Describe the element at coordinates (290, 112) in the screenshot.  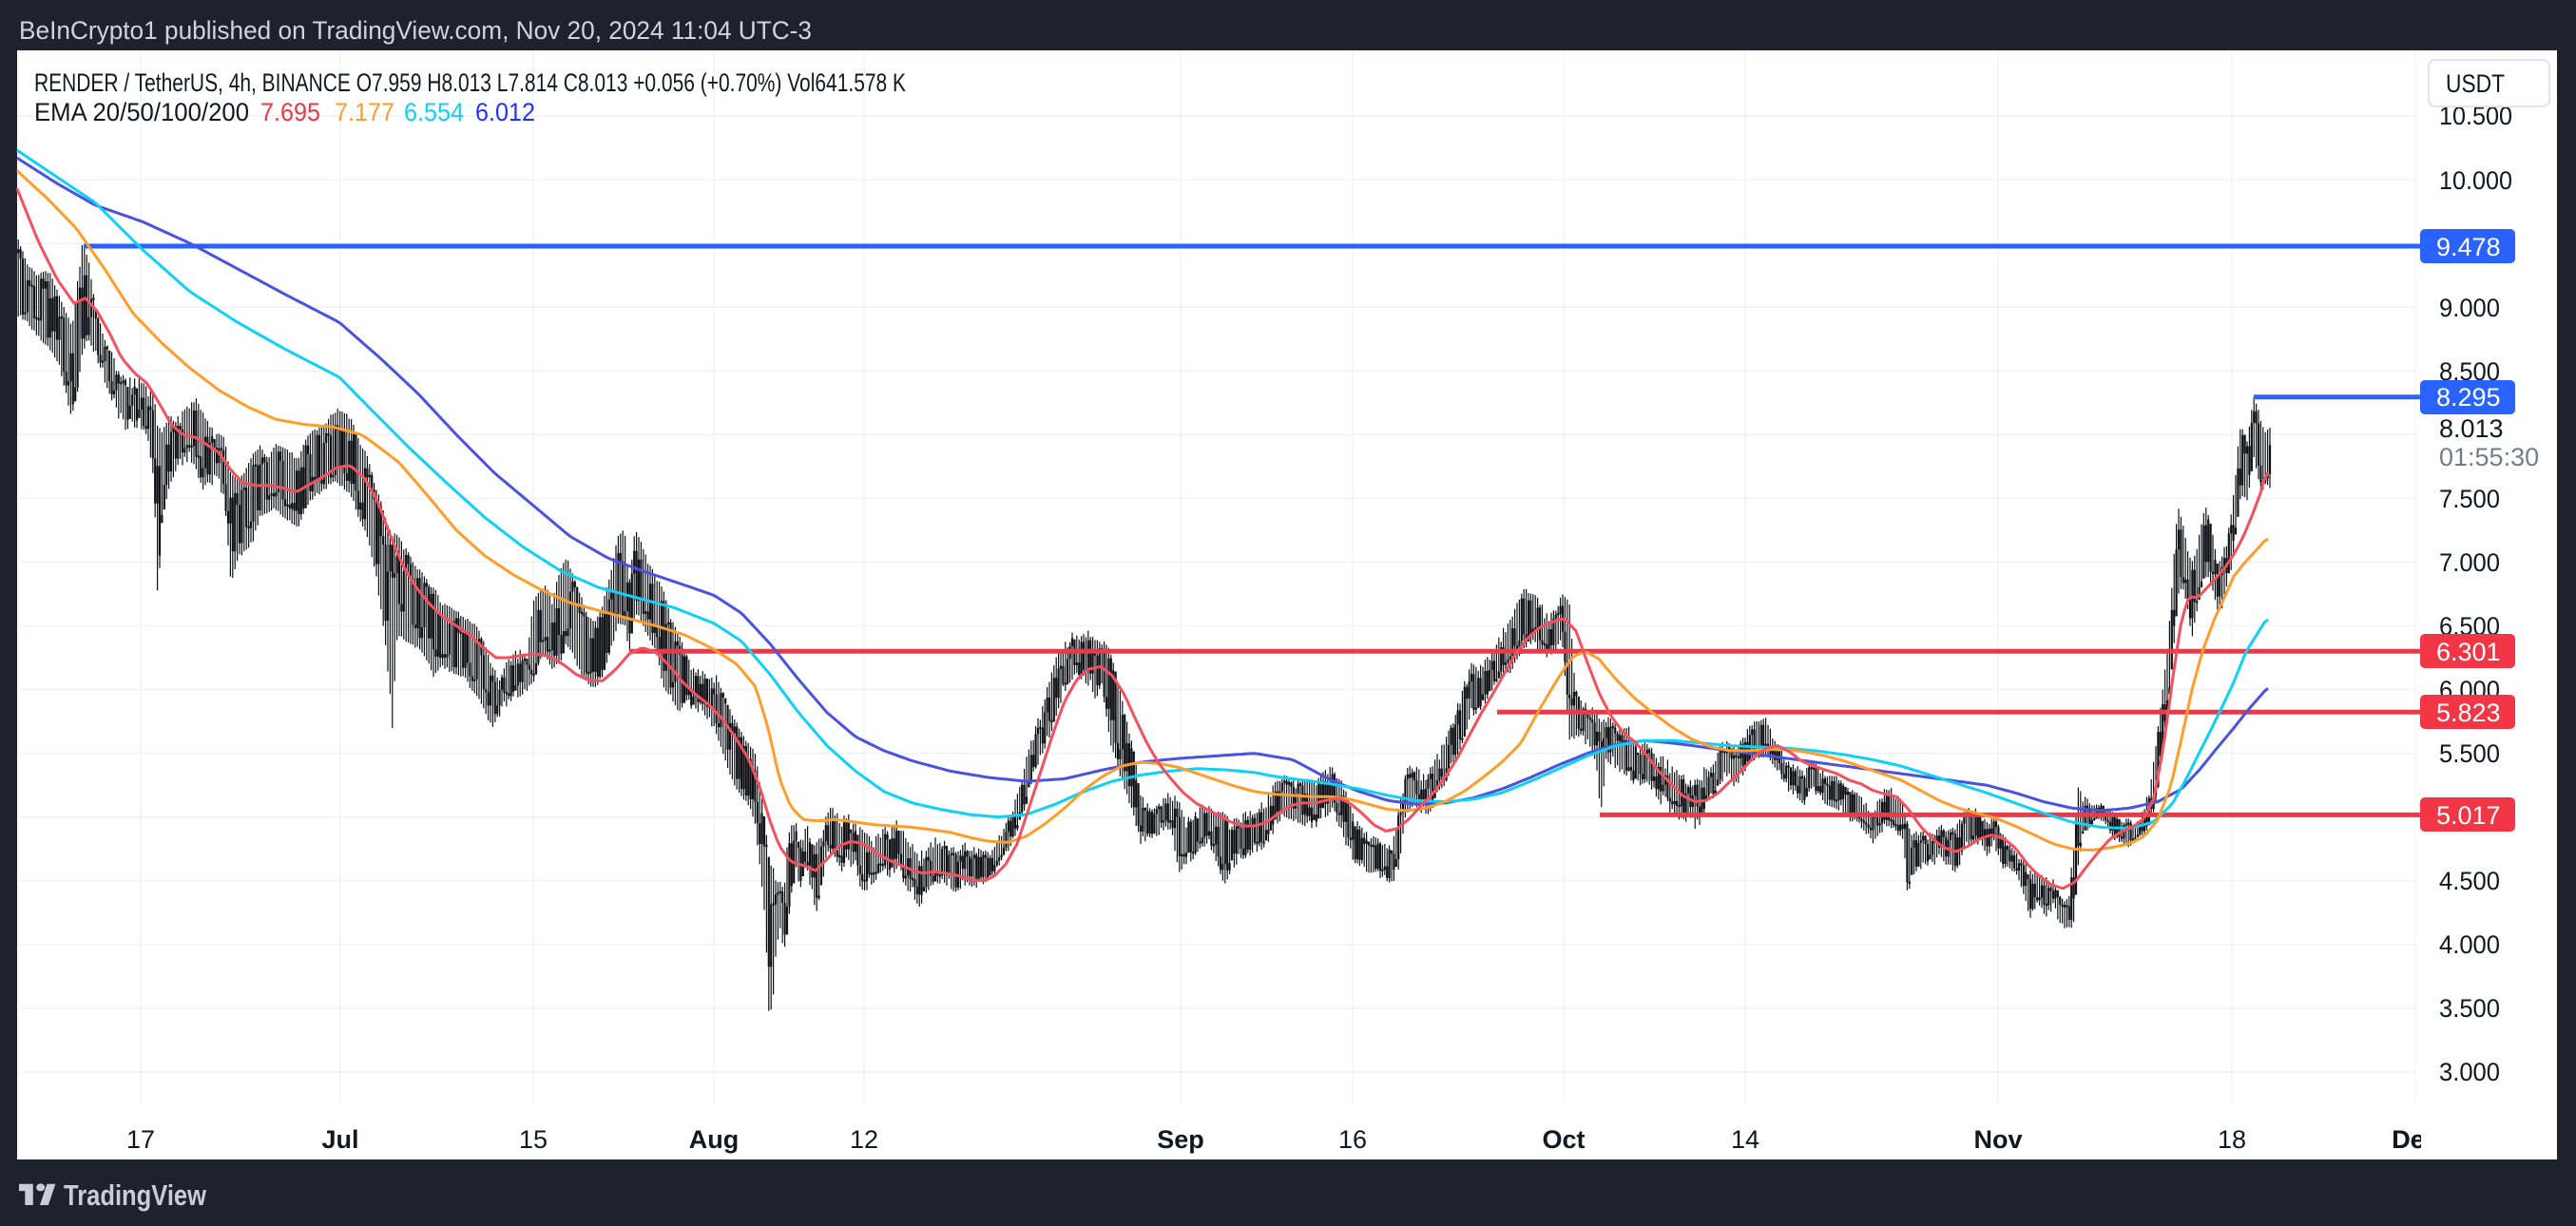
I see `svg-text: 7.695` at that location.